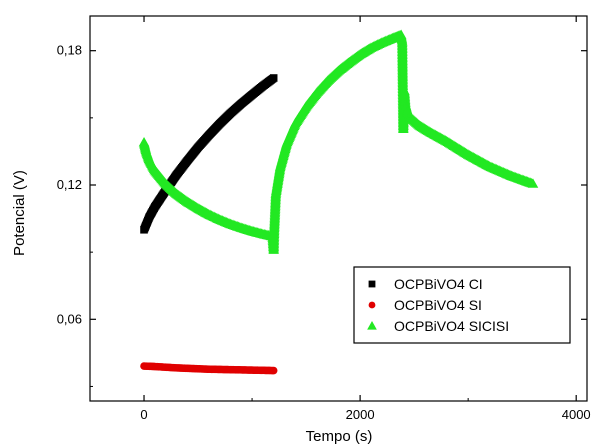 The height and width of the screenshot is (447, 606). What do you see at coordinates (438, 284) in the screenshot?
I see `legend-entry: OCPBiVO4 CI` at bounding box center [438, 284].